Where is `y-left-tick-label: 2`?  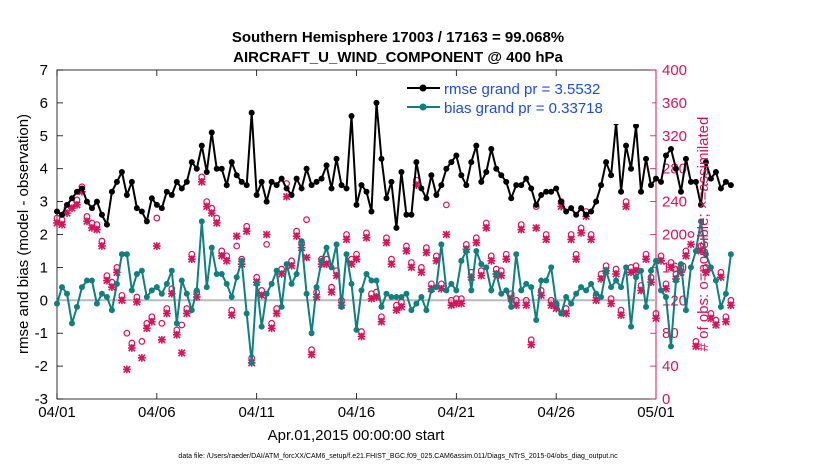 y-left-tick-label: 2 is located at coordinates (44, 235).